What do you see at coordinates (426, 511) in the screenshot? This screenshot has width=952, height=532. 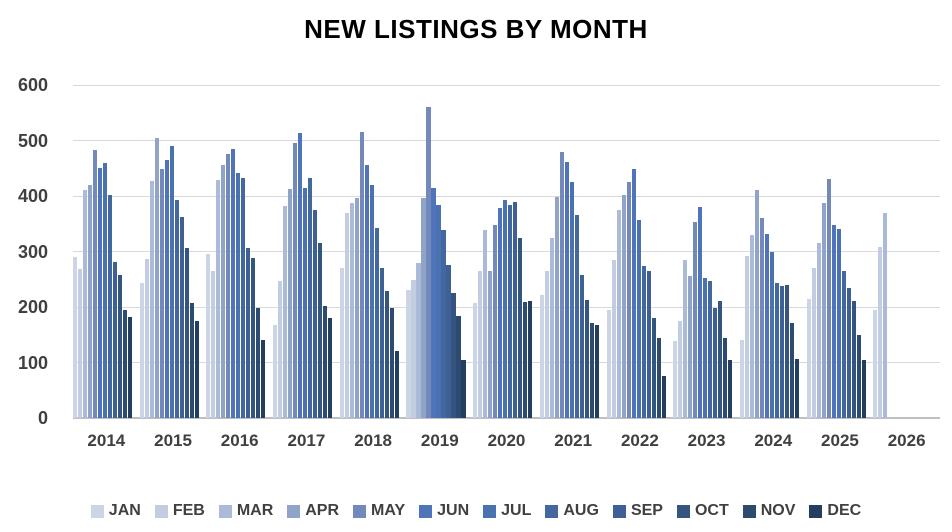 I see `legend-swatch-jun` at bounding box center [426, 511].